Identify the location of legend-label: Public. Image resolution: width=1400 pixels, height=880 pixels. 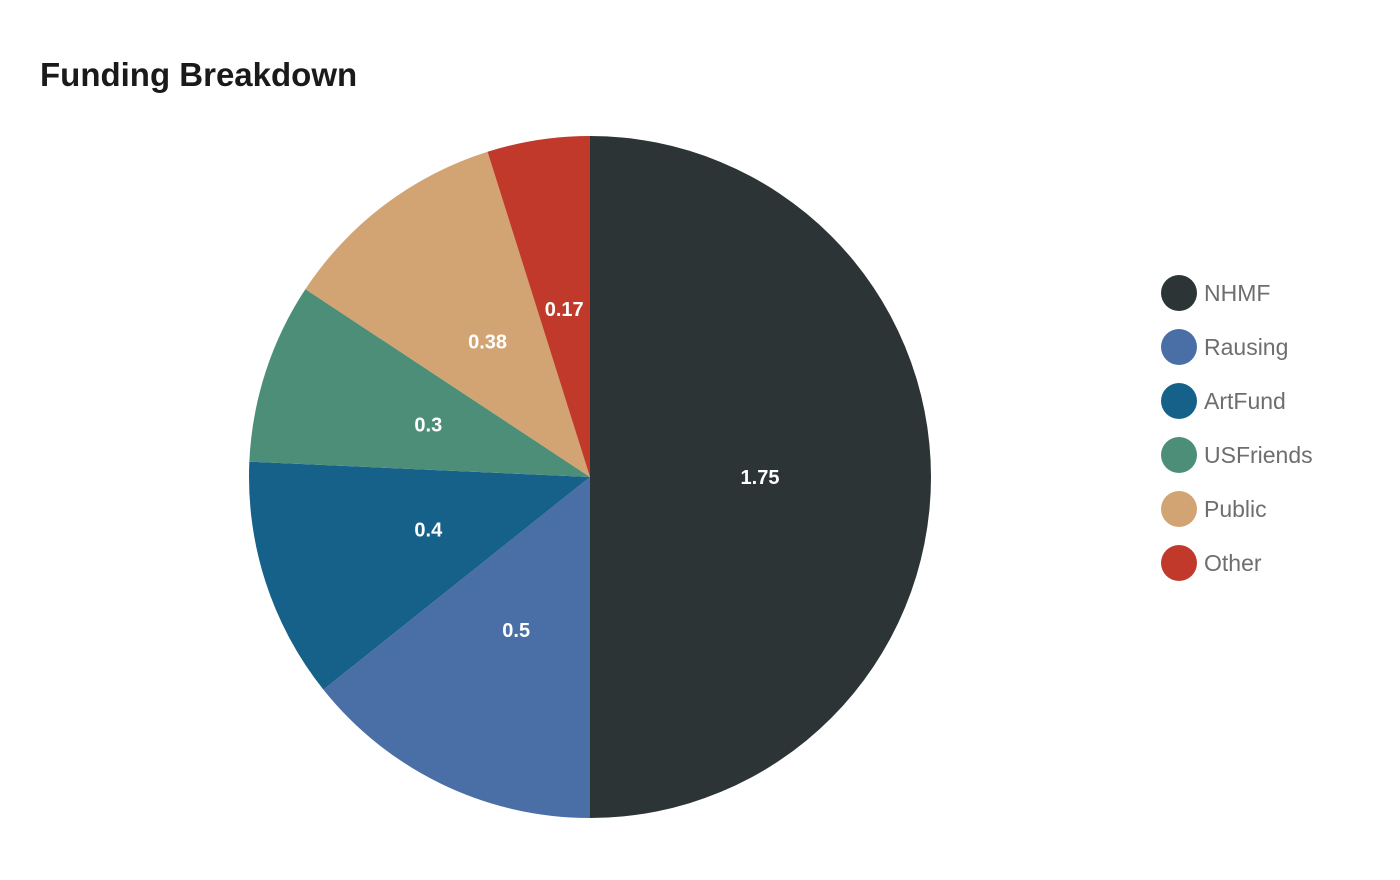
(1235, 508).